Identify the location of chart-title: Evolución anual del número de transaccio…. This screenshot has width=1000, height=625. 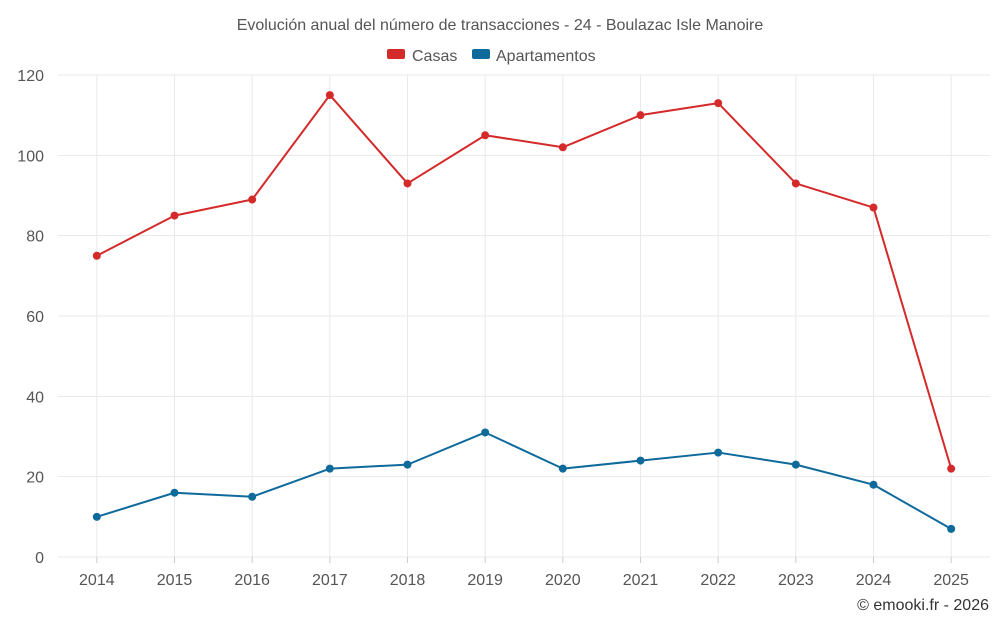
(500, 25).